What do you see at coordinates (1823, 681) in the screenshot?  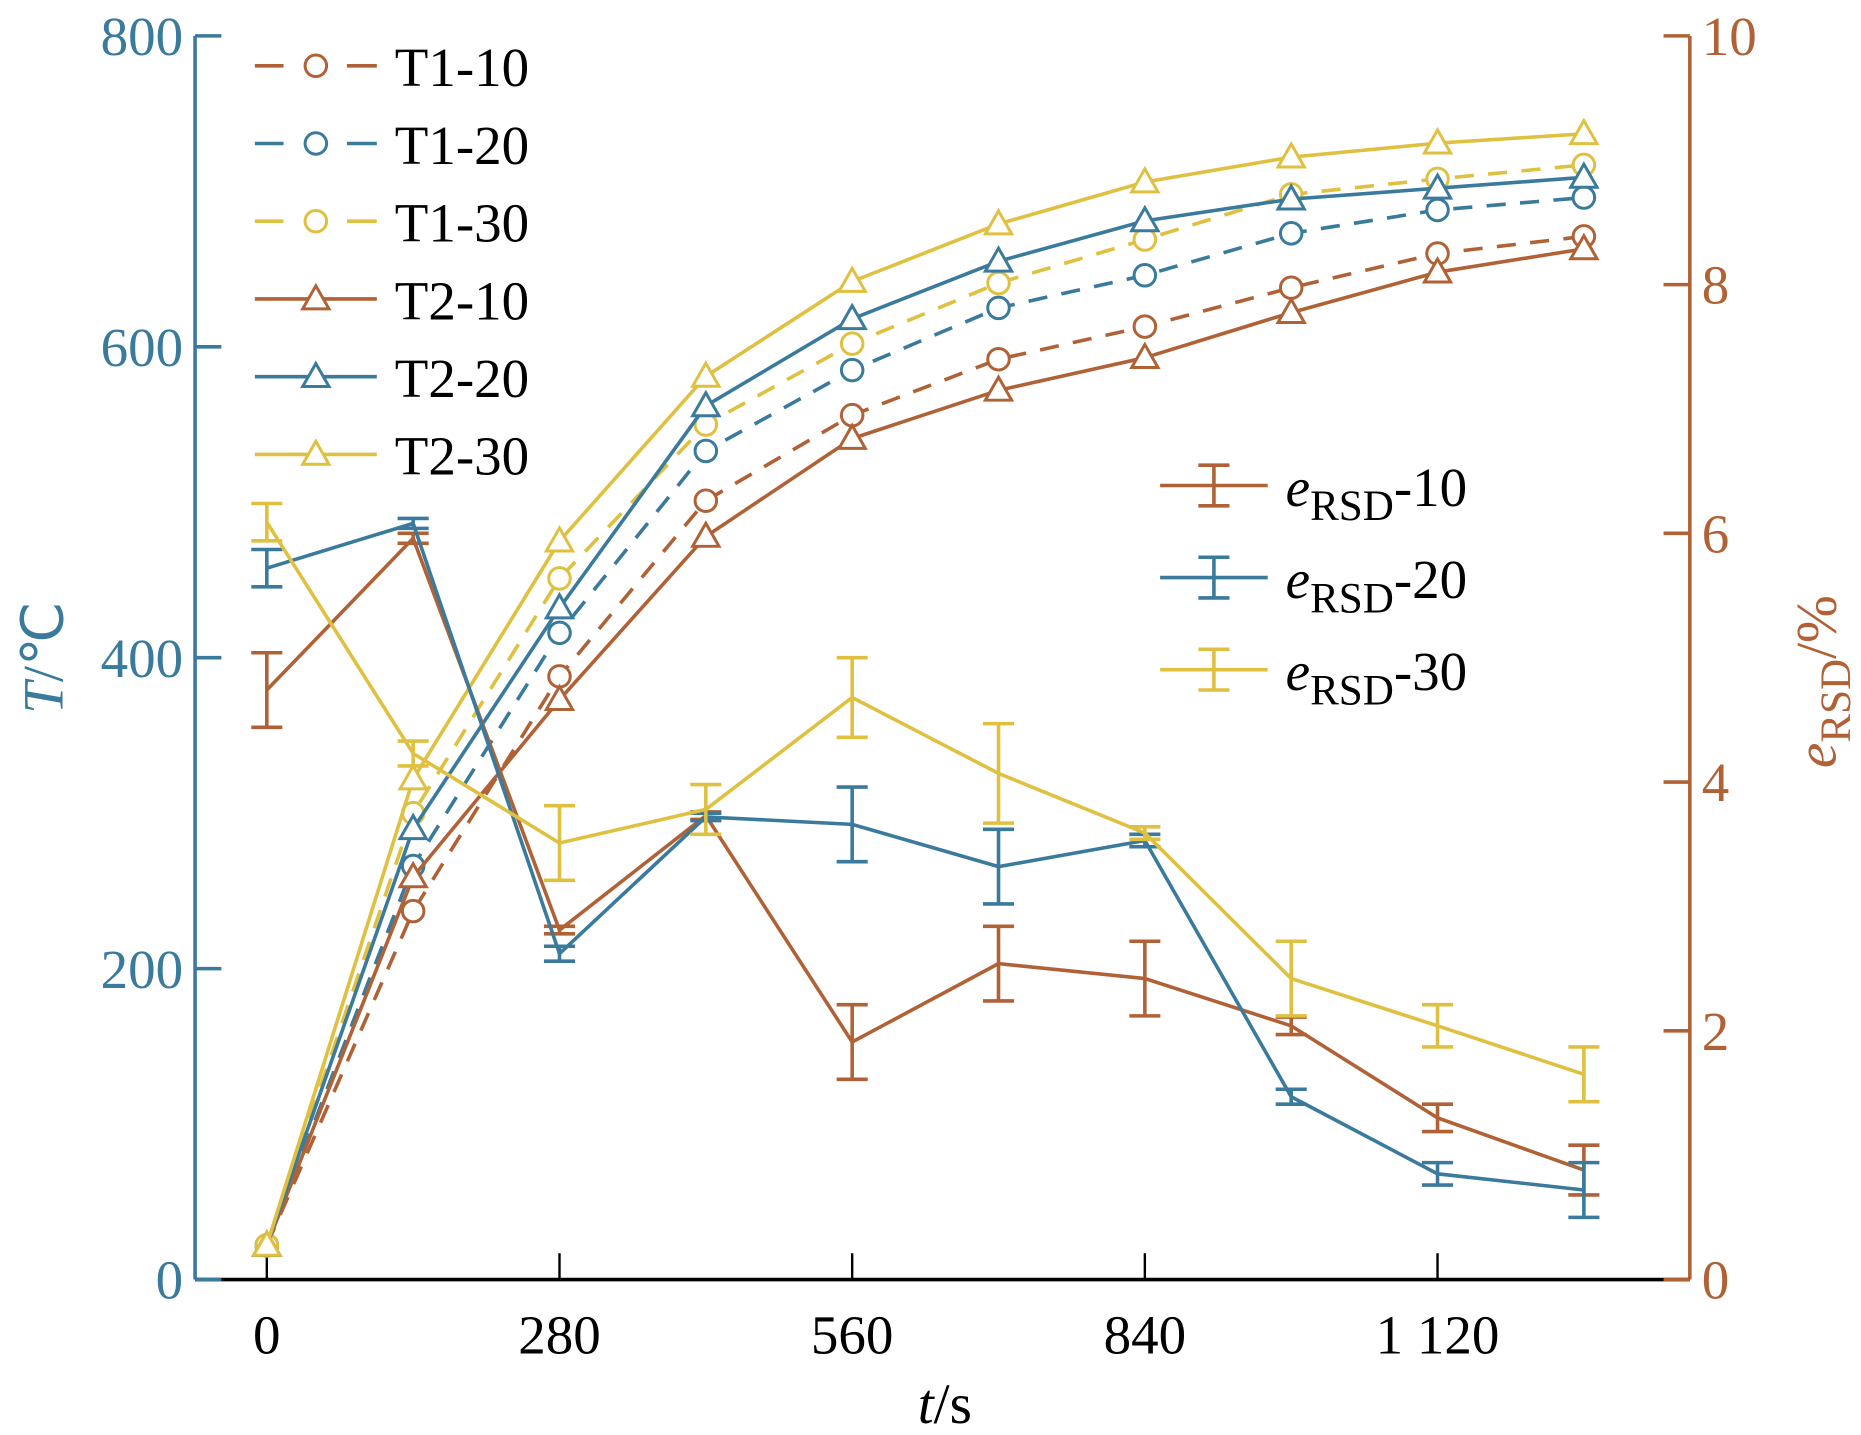 I see `y-right-axis-title: eRSD/%` at bounding box center [1823, 681].